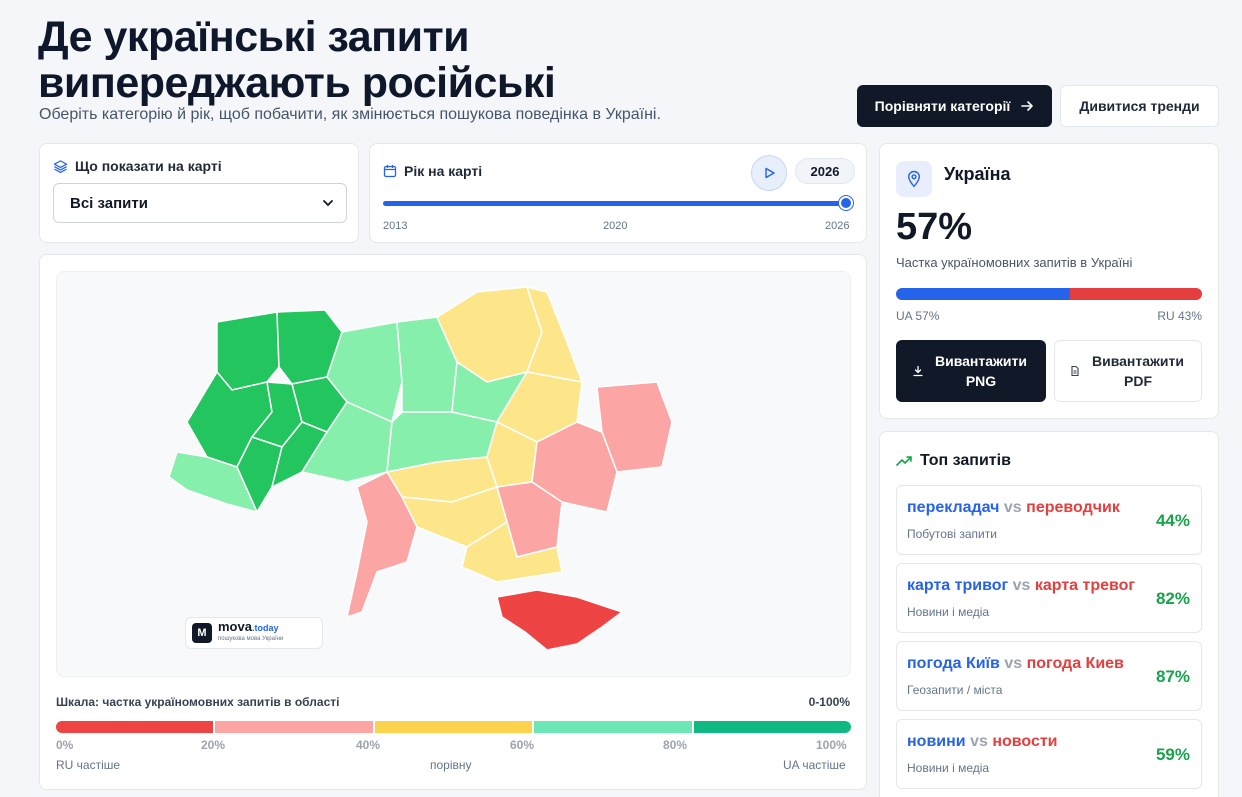  Describe the element at coordinates (390, 171) in the screenshot. I see `calendar-icon` at that location.